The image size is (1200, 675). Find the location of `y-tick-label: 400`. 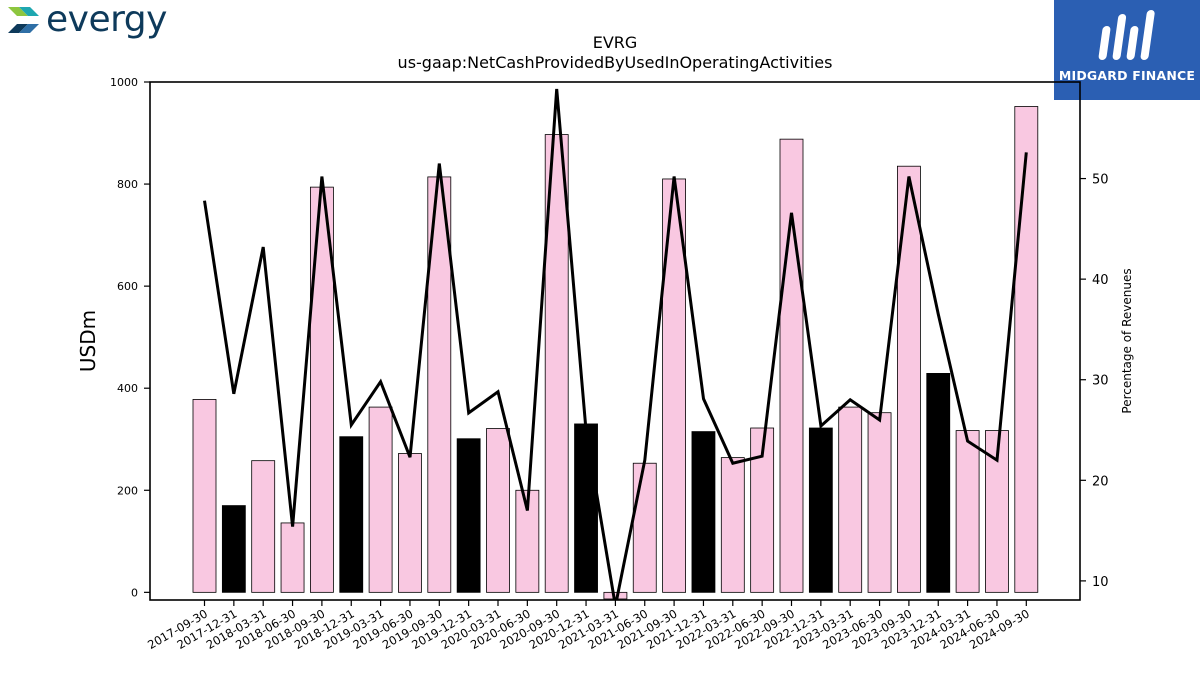

y-tick-label: 400 is located at coordinates (127, 388).